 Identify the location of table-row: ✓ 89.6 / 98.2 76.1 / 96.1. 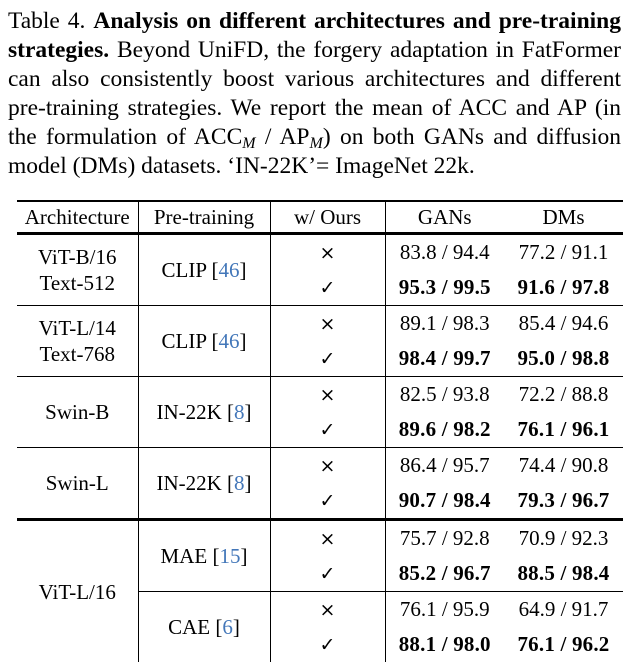
(320, 430).